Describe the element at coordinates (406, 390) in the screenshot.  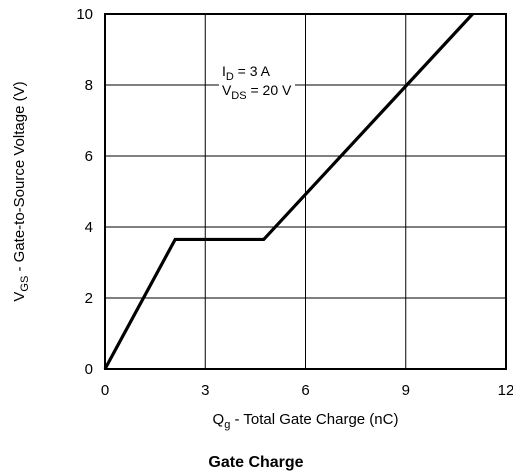
I see `x-tick-label: 9` at that location.